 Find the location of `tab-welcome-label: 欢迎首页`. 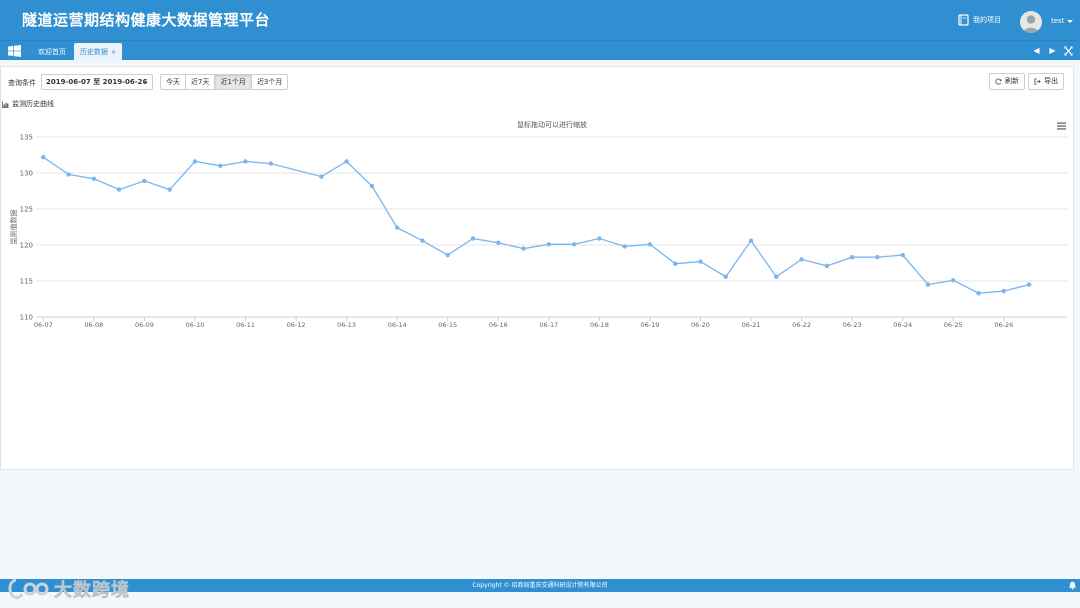

tab-welcome-label: 欢迎首页 is located at coordinates (52, 52).